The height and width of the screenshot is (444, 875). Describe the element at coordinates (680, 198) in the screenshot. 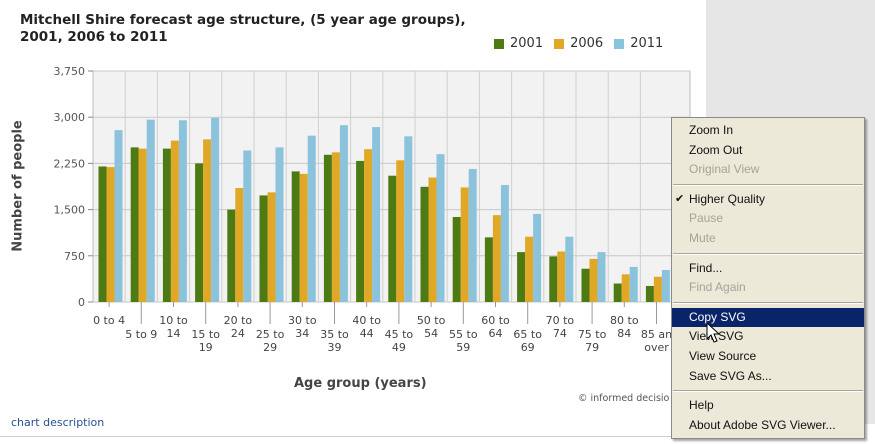

I see `check-icon: ✔` at that location.